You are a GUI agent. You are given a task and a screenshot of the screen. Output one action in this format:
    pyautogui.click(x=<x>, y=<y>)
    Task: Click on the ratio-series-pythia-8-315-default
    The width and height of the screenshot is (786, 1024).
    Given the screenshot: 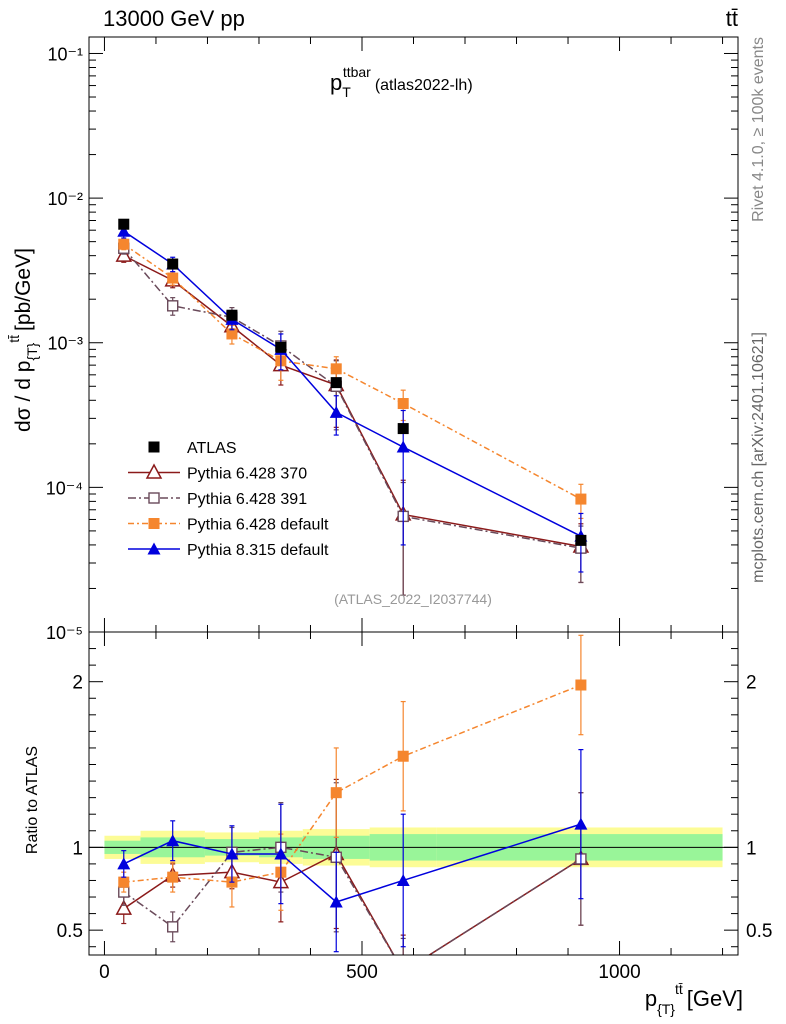 What is the action you would take?
    pyautogui.click(x=352, y=851)
    